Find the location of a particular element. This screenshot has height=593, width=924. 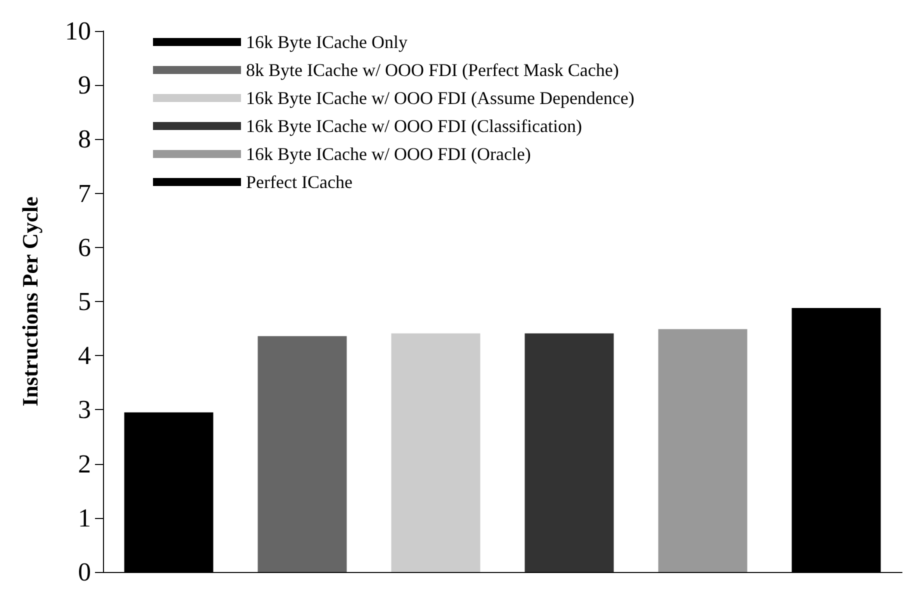

legend-label: 8k Byte ICache w/ OOO FDI (Perfect Mask Cache) is located at coordinates (432, 70).